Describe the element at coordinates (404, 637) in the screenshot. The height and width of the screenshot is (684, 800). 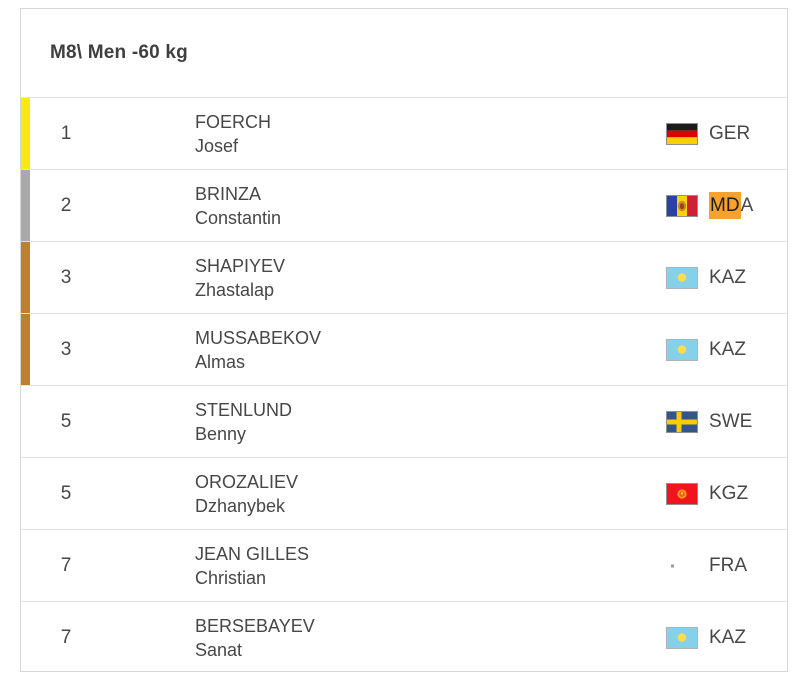
I see `result-row: 7 BERSEBAYEV Sanat KAZ` at that location.